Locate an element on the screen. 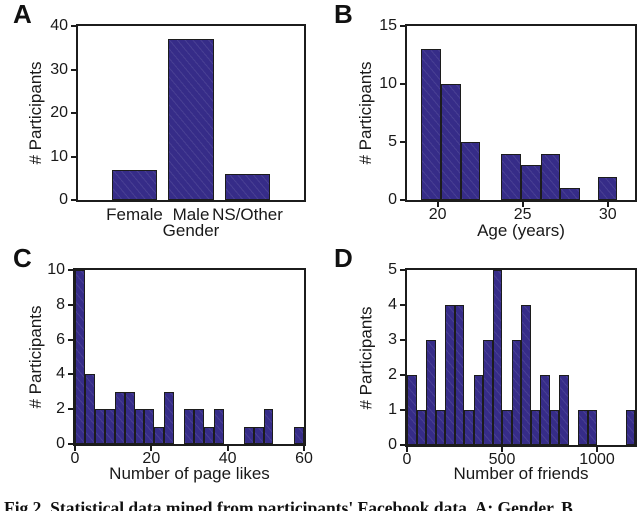 The height and width of the screenshot is (511, 640). panel-b-x-axis-label: Age (years) is located at coordinates (521, 230).